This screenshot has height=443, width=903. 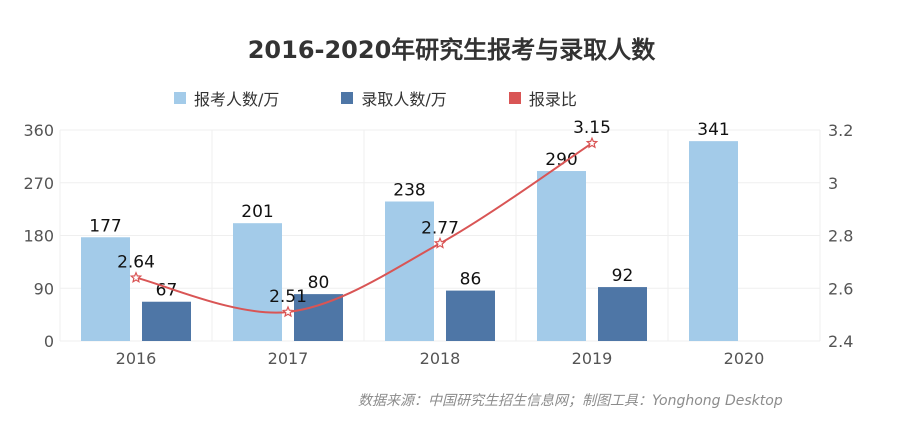 I want to click on data-label-applicants: 341, so click(x=713, y=130).